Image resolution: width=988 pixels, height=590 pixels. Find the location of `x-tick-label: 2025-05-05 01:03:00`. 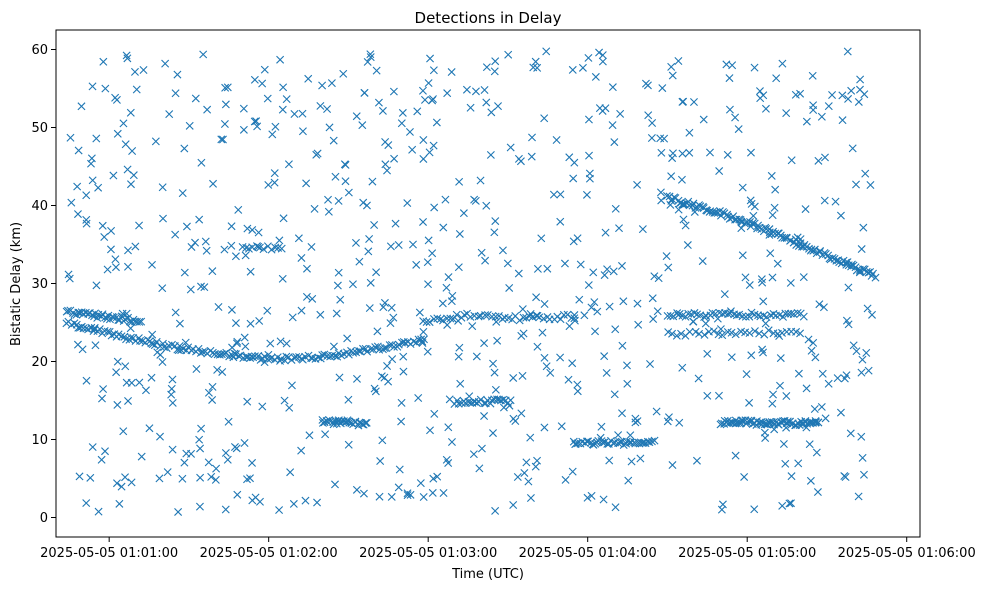

x-tick-label: 2025-05-05 01:03:00 is located at coordinates (428, 553).